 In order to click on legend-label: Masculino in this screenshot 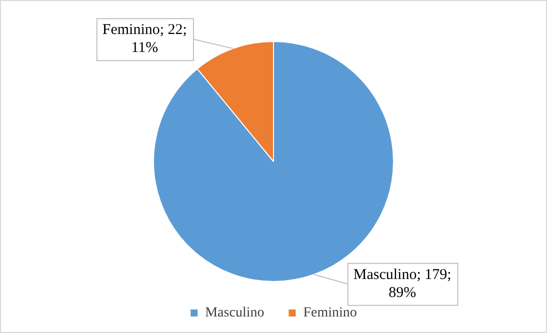, I will do `click(234, 313)`.